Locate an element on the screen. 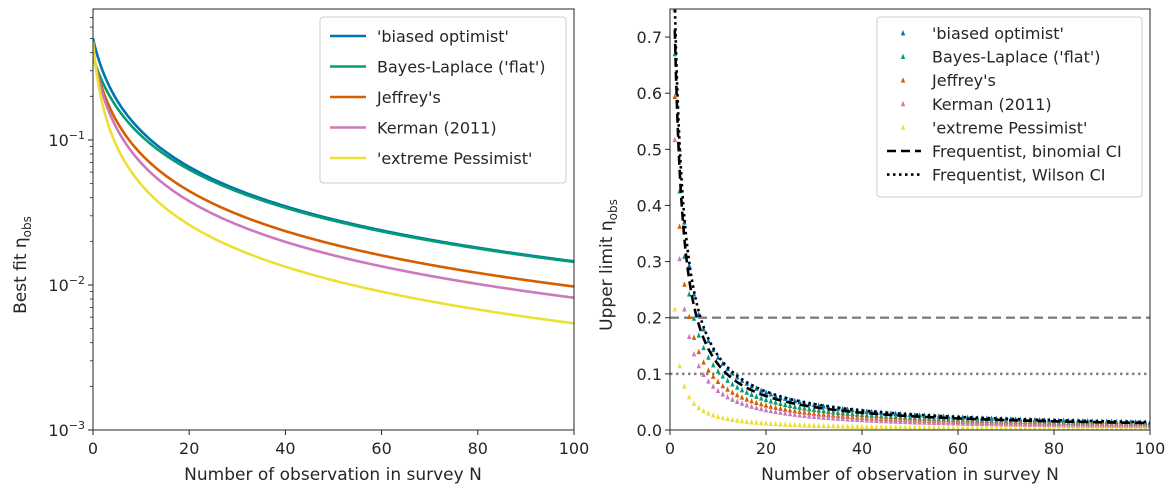 The image size is (1172, 493). right-legend-label-4: 'extreme Pessimist' is located at coordinates (1009, 127).